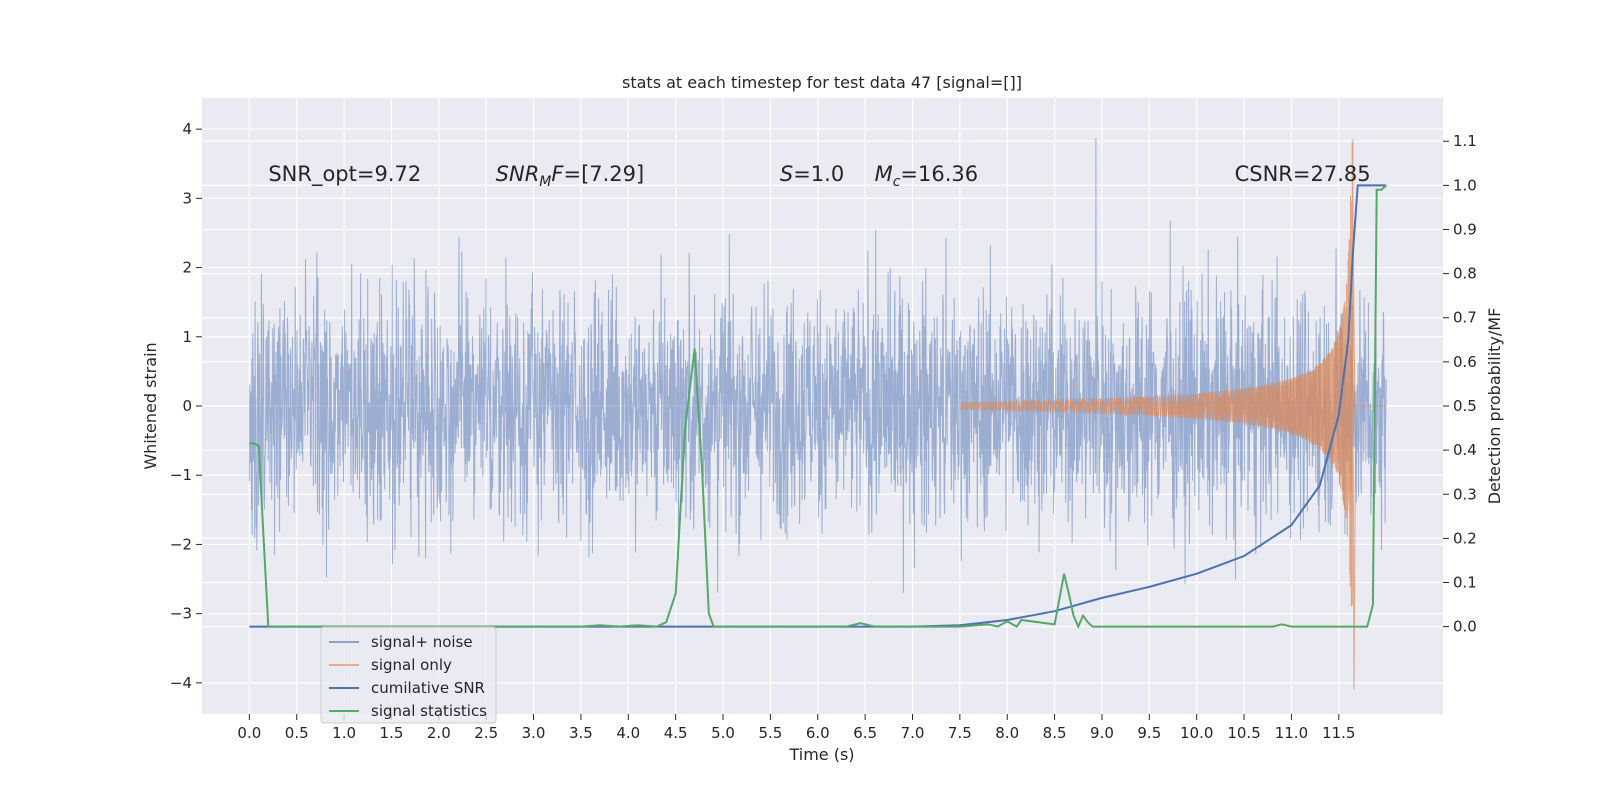 This screenshot has width=1600, height=800. Describe the element at coordinates (187, 337) in the screenshot. I see `y-tick-label: 1` at that location.